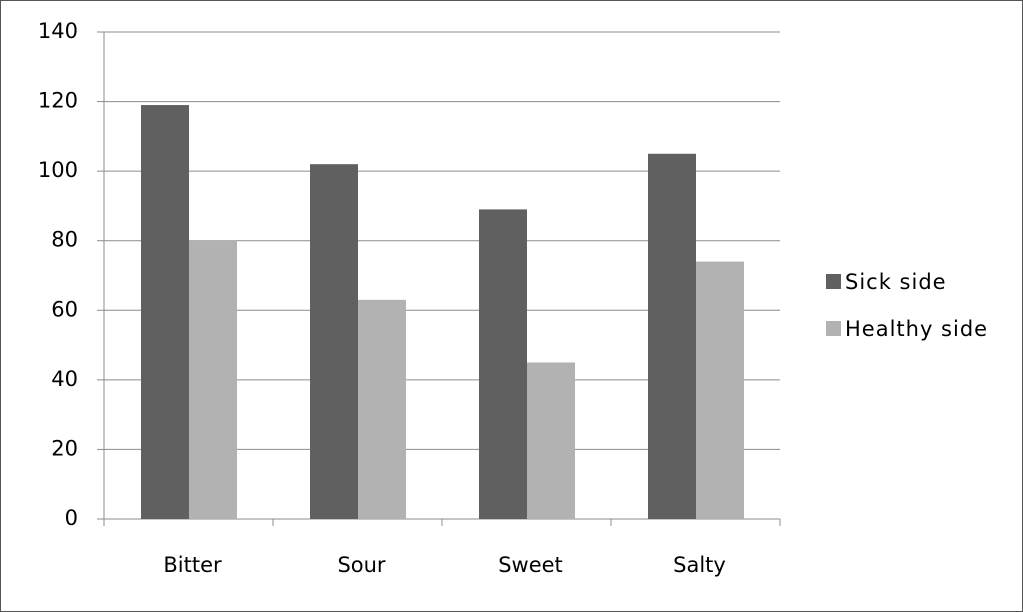 The width and height of the screenshot is (1023, 612). What do you see at coordinates (530, 565) in the screenshot?
I see `x-tick-label: Sweet` at bounding box center [530, 565].